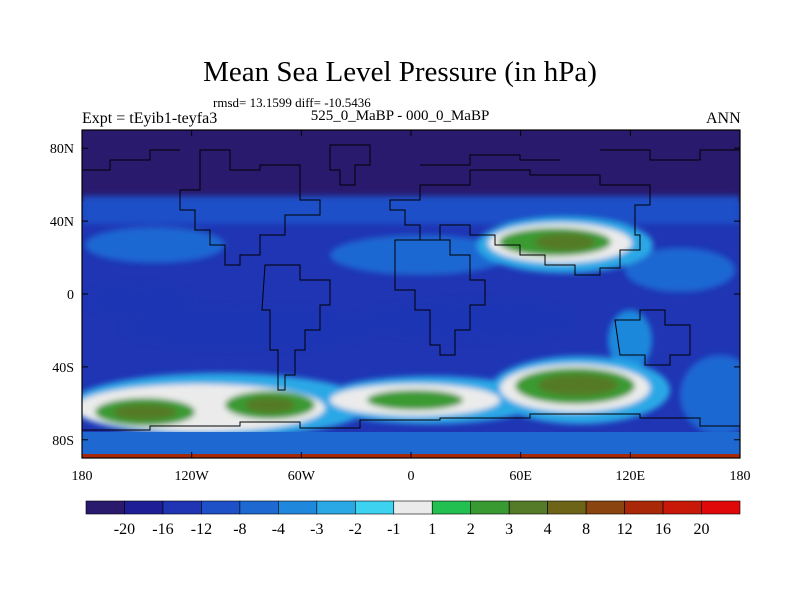 The height and width of the screenshot is (600, 800). I want to click on colorbar-label: -20, so click(124, 529).